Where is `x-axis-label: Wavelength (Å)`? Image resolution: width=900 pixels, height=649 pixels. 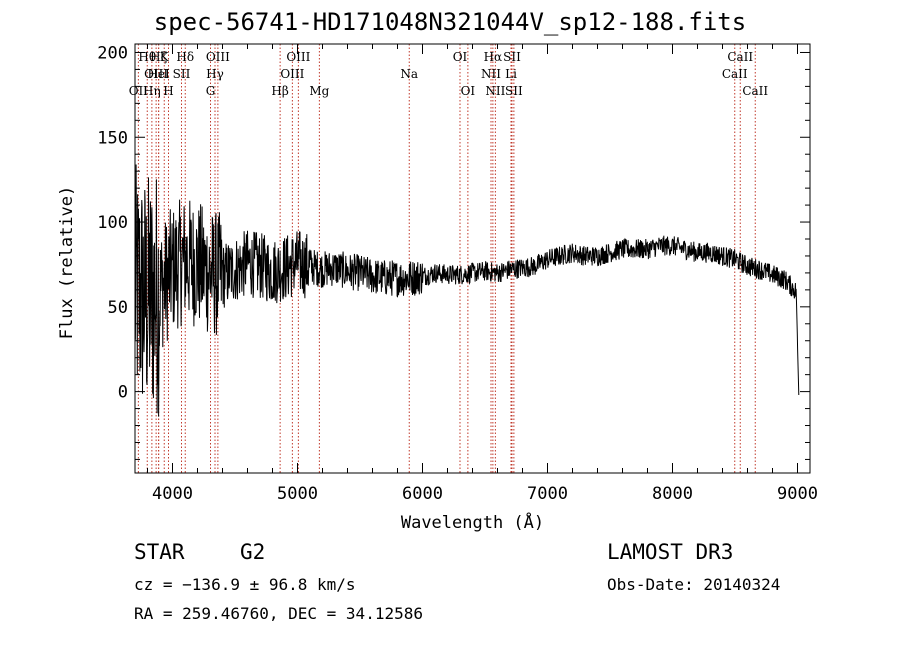 x-axis-label: Wavelength (Å) is located at coordinates (472, 522).